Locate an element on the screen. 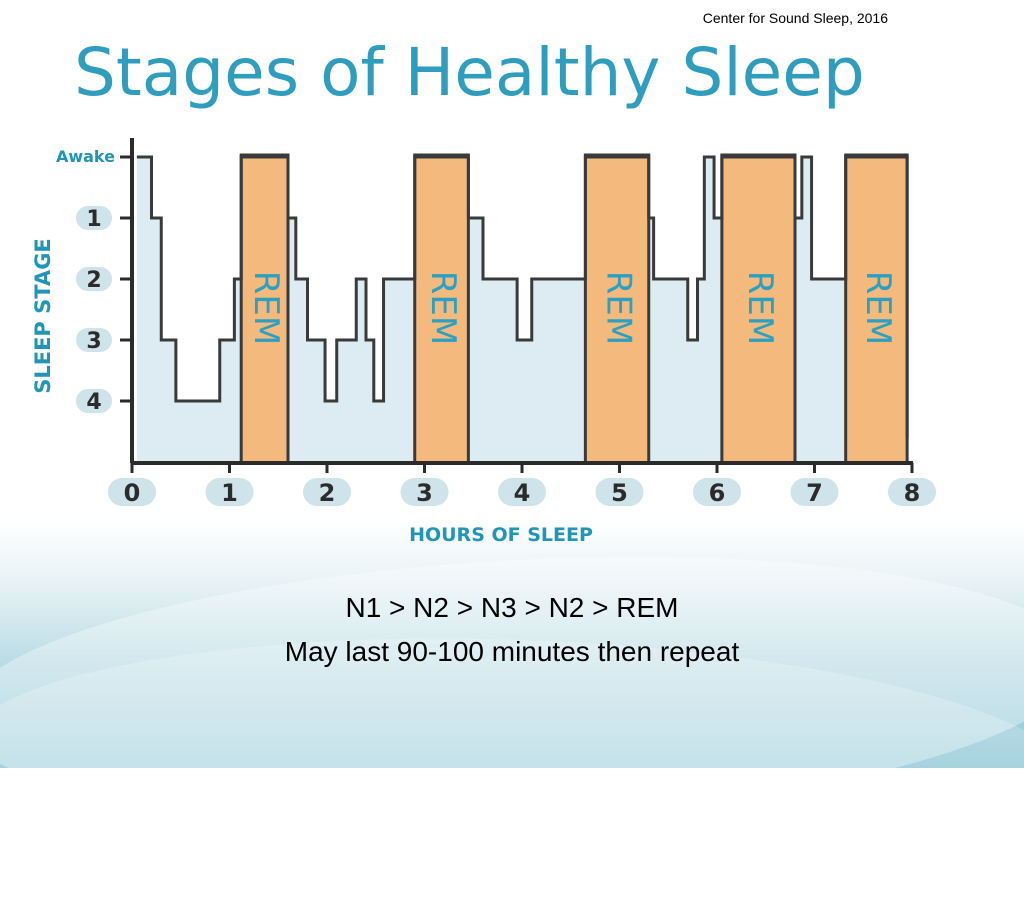 This screenshot has height=919, width=1024. x-tick-label: 8 is located at coordinates (912, 493).